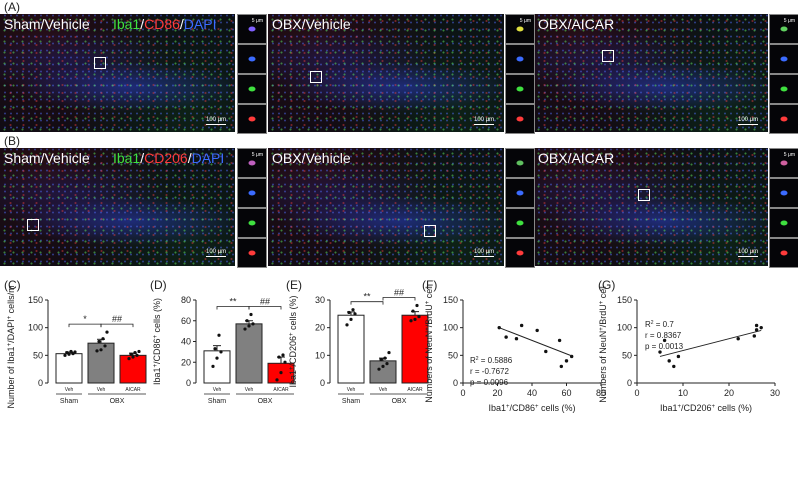  What do you see at coordinates (532, 393) in the screenshot?
I see `x-tick-label: 40` at bounding box center [532, 393].